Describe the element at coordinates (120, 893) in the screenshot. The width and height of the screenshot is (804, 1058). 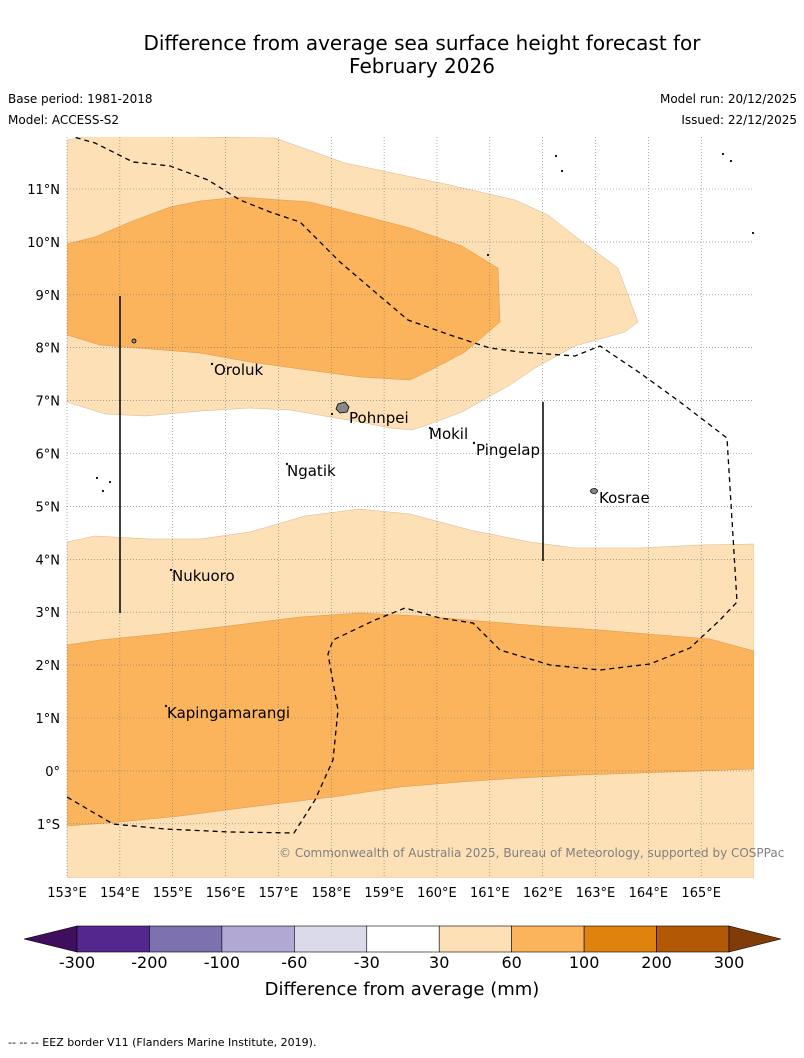
I see `lon-label: 154°E` at that location.